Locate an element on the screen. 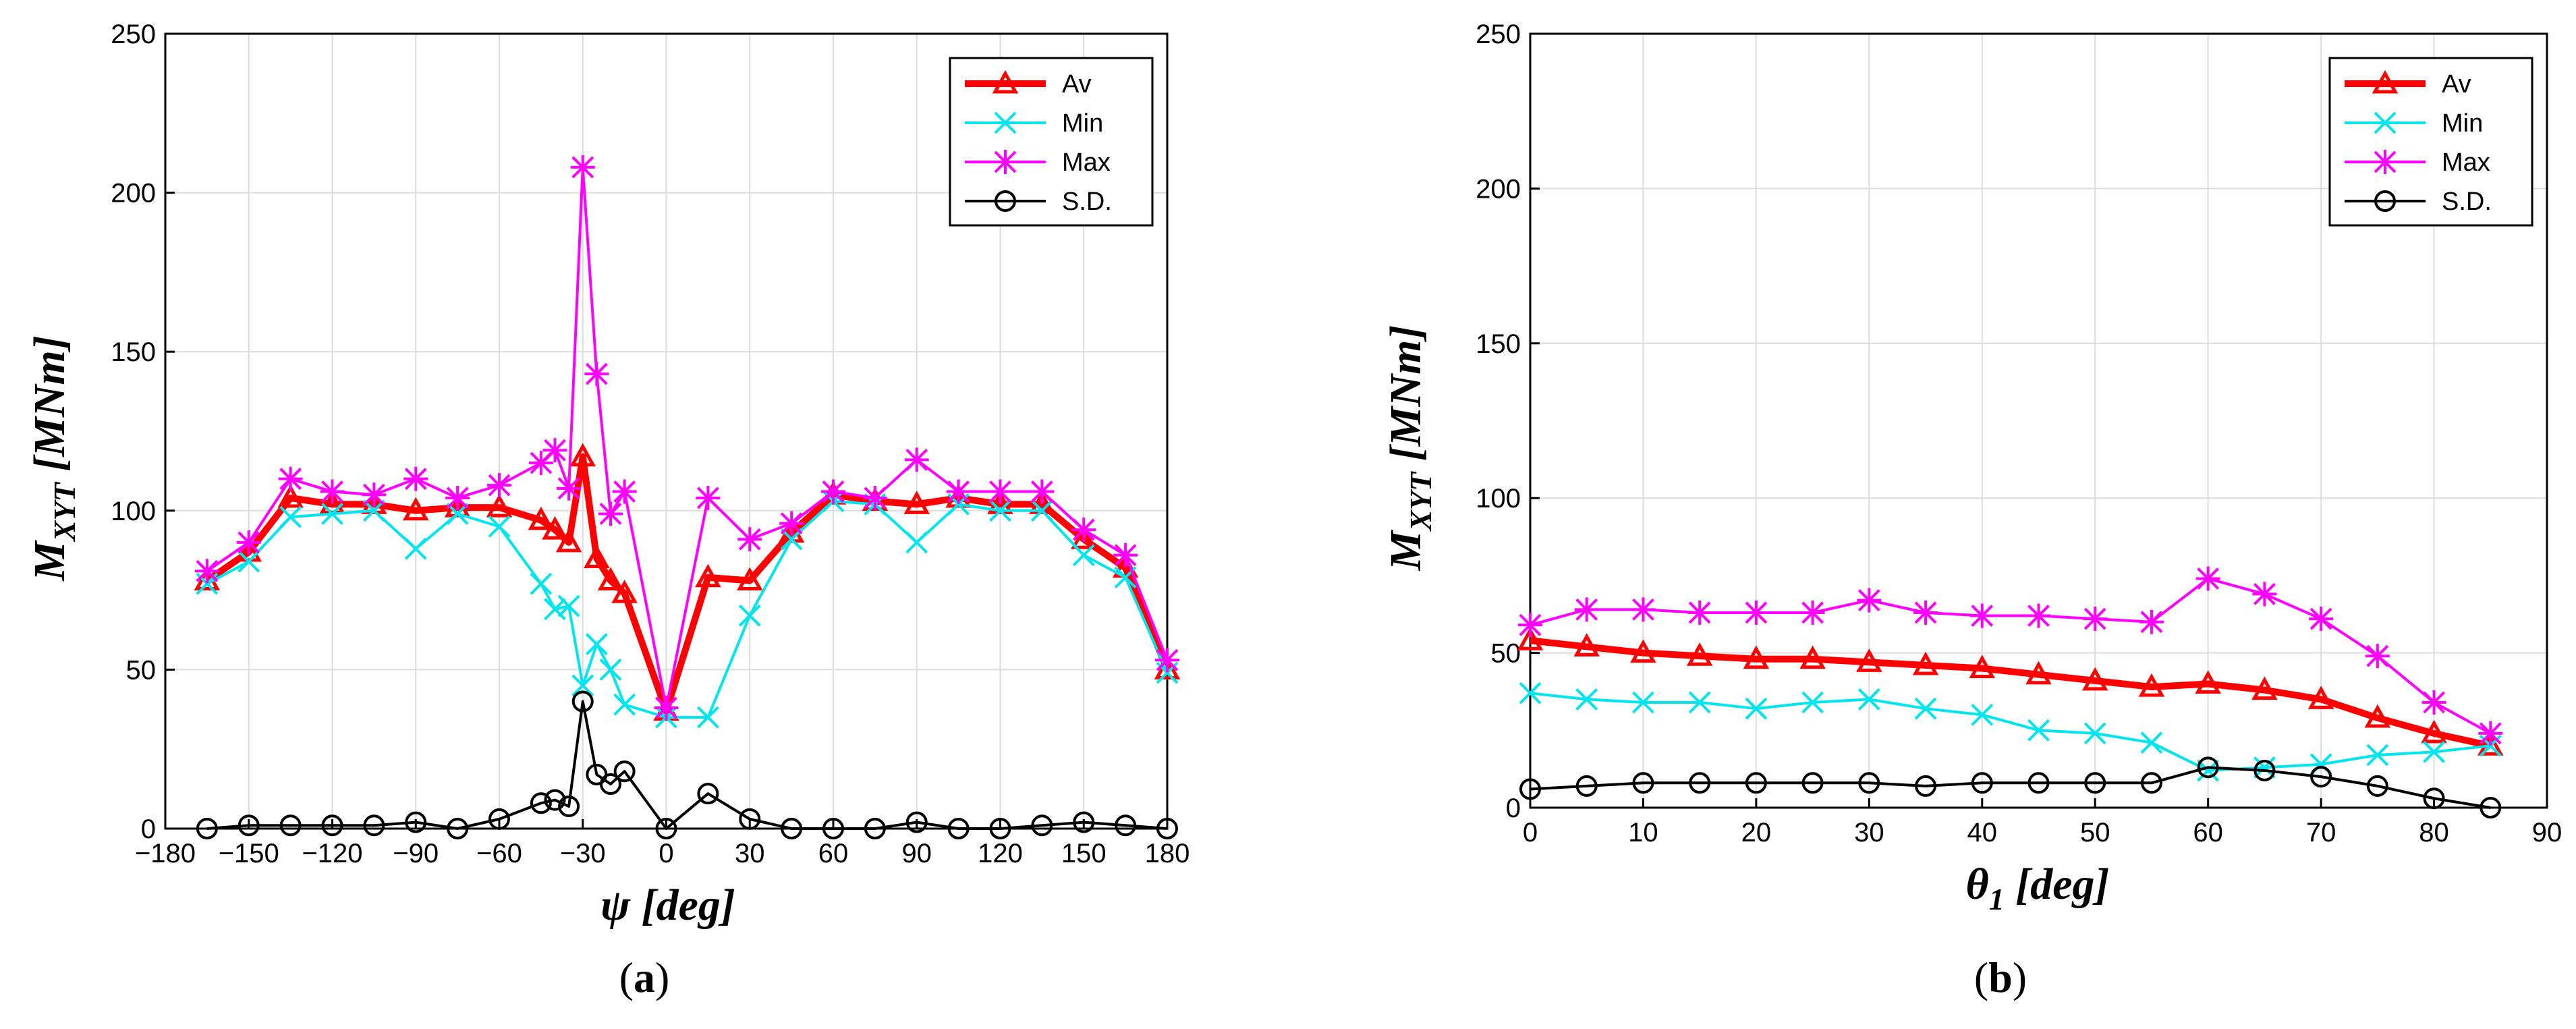 The width and height of the screenshot is (2576, 1029). x-tick-label: 0 is located at coordinates (666, 853).